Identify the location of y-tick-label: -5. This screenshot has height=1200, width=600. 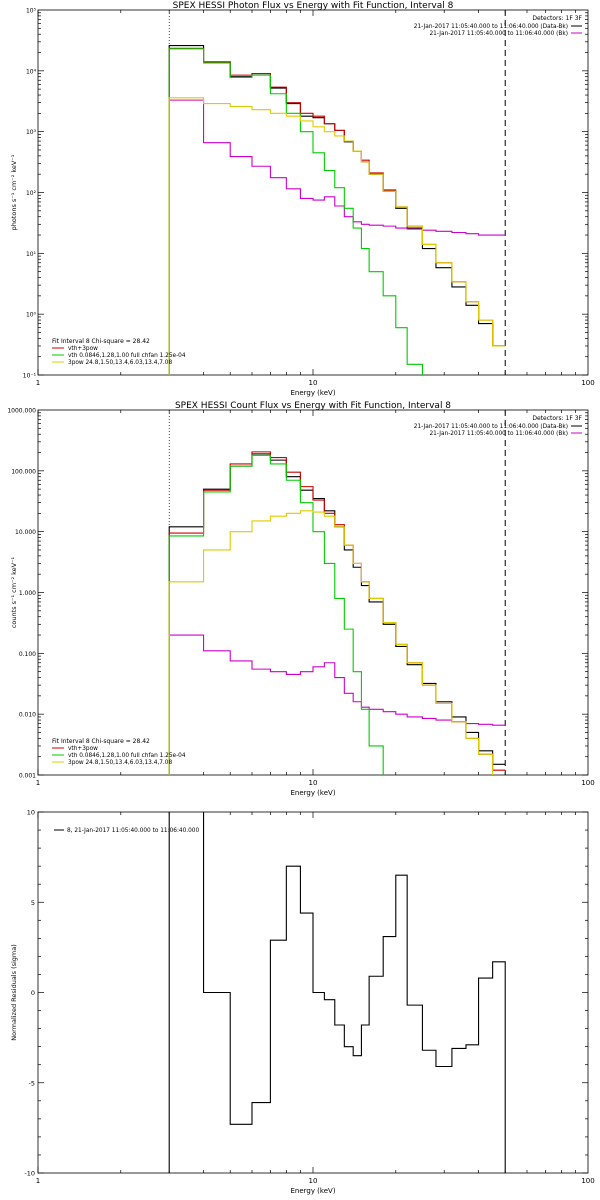
(32, 1083).